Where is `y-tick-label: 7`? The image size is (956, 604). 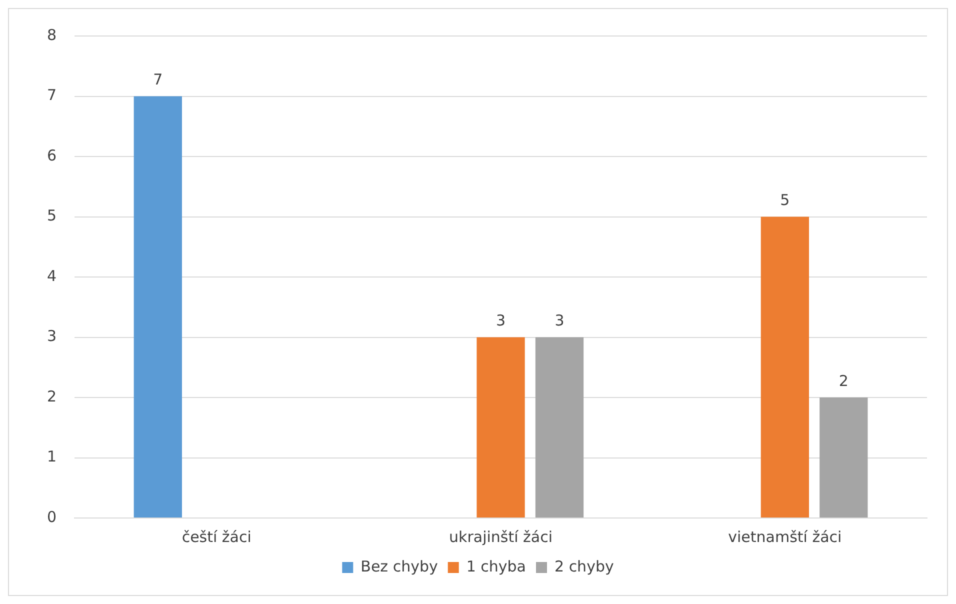
y-tick-label: 7 is located at coordinates (51, 95).